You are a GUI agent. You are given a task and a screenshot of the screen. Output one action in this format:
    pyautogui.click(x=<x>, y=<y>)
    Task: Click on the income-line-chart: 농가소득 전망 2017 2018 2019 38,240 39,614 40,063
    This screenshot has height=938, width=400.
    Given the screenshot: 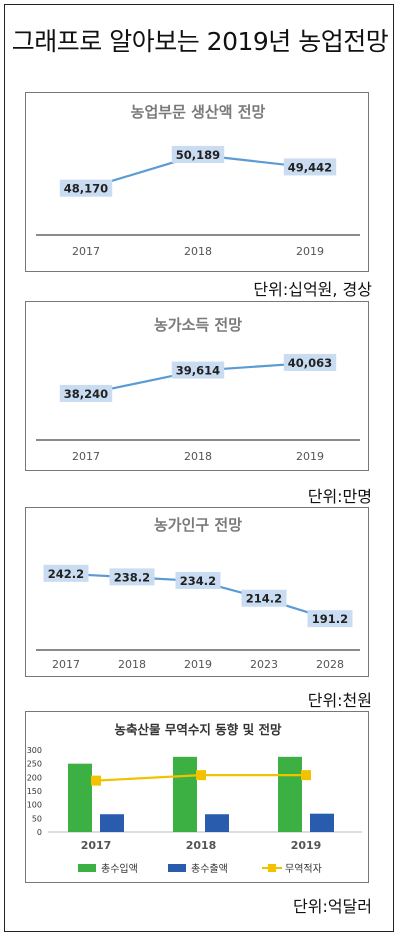 What is the action you would take?
    pyautogui.click(x=198, y=389)
    